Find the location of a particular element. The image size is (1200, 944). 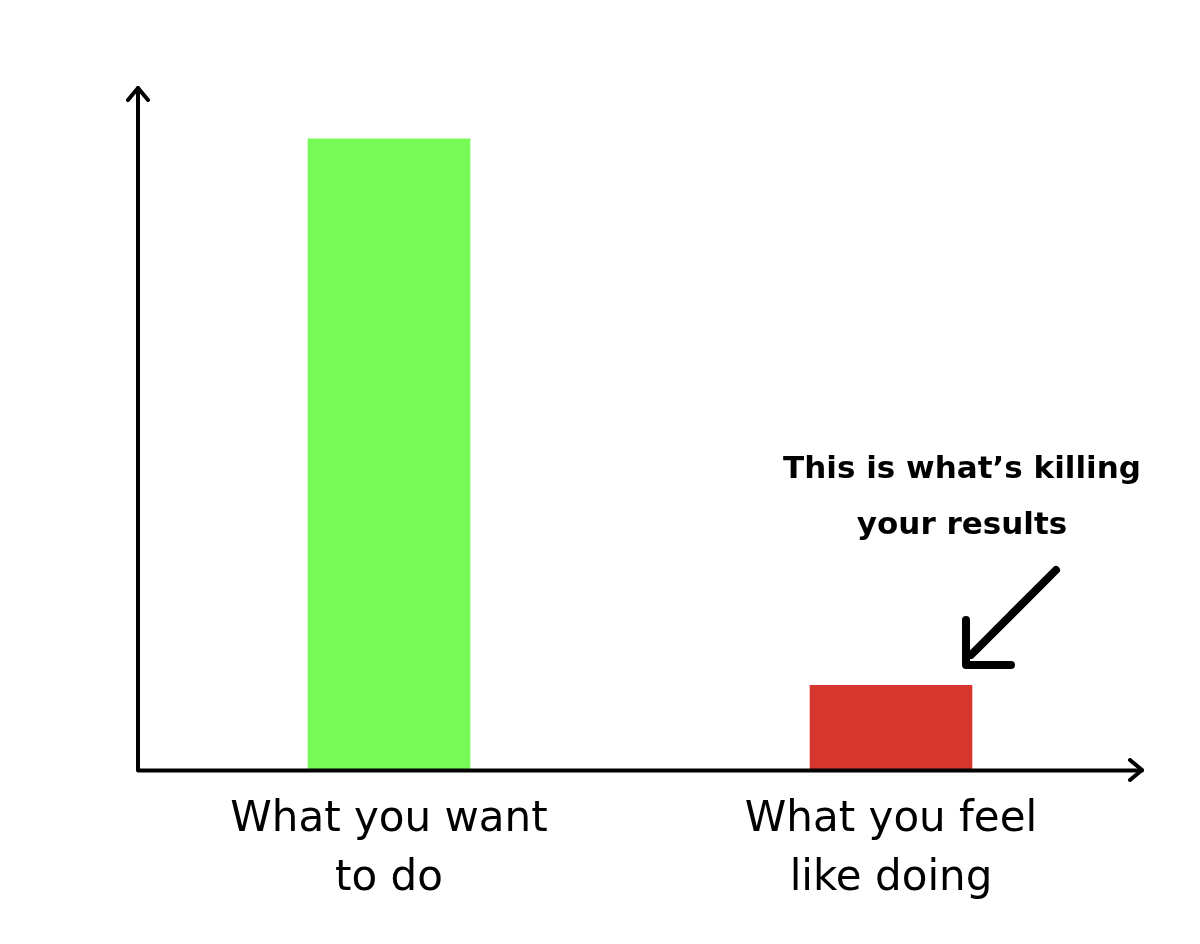

x-tick-label: What you feel like doing is located at coordinates (891, 845).